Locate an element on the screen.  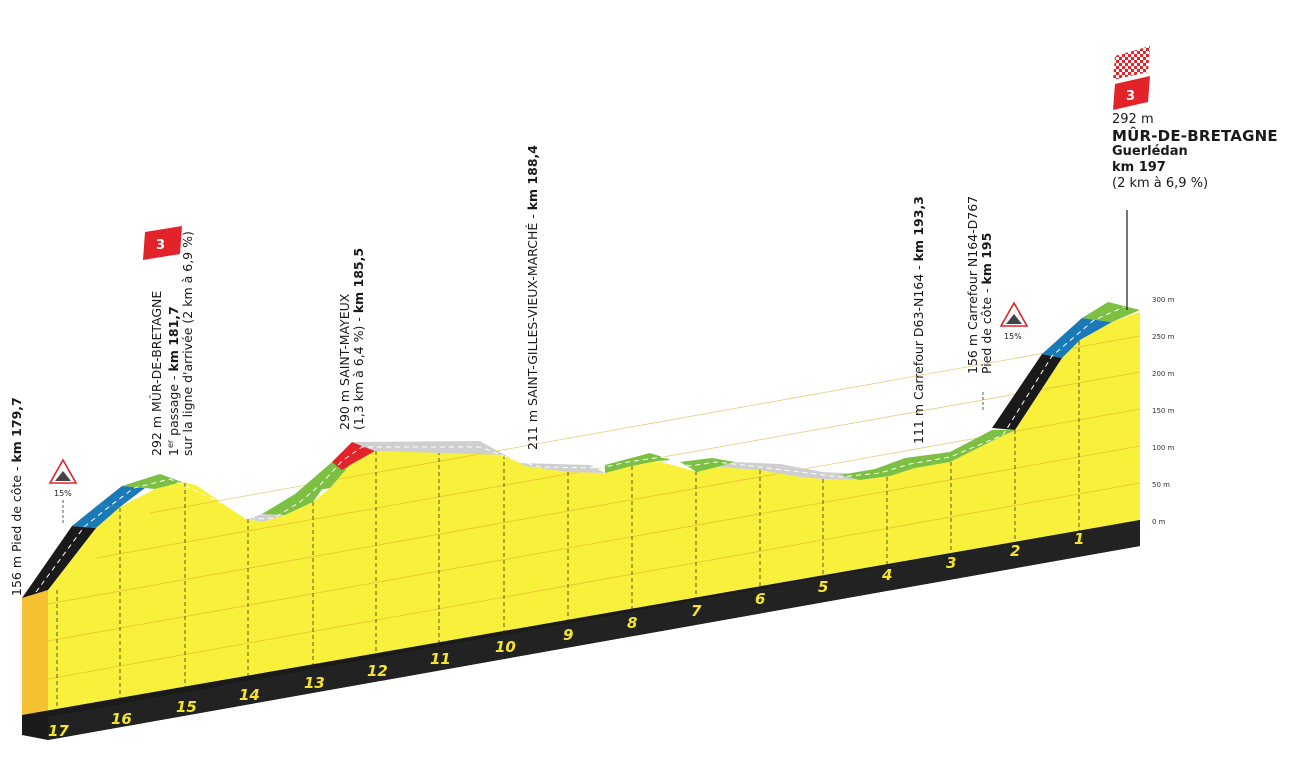
altitude-tick-label: 250 m is located at coordinates (1163, 337).